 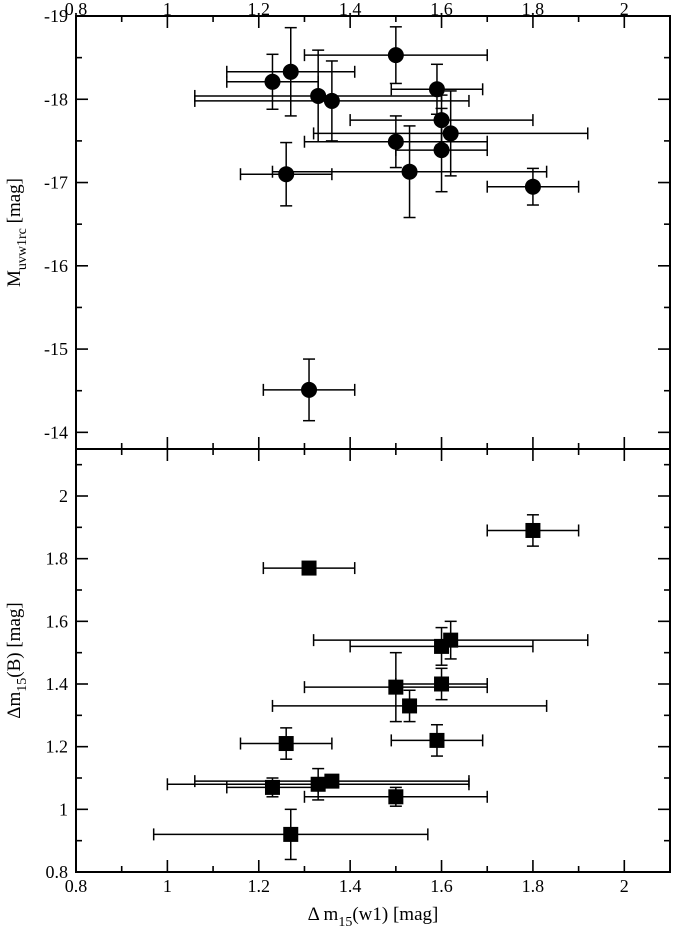 I want to click on y-axis-title: Muvw1rc [mag], so click(x=17, y=232).